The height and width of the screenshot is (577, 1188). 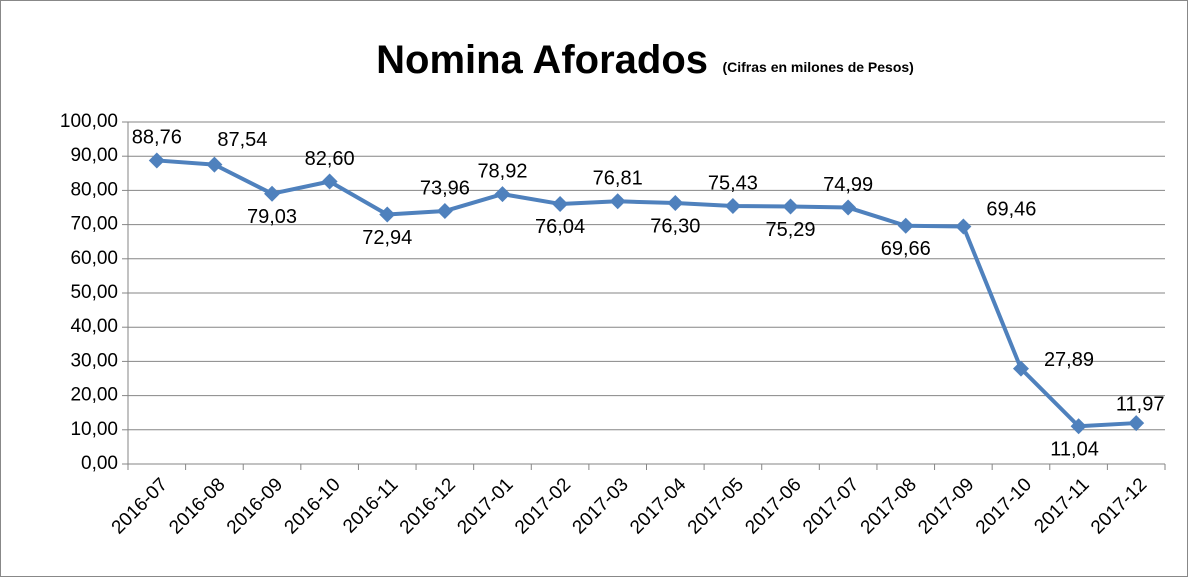 I want to click on y-tick-label: 50,00, so click(x=94, y=292).